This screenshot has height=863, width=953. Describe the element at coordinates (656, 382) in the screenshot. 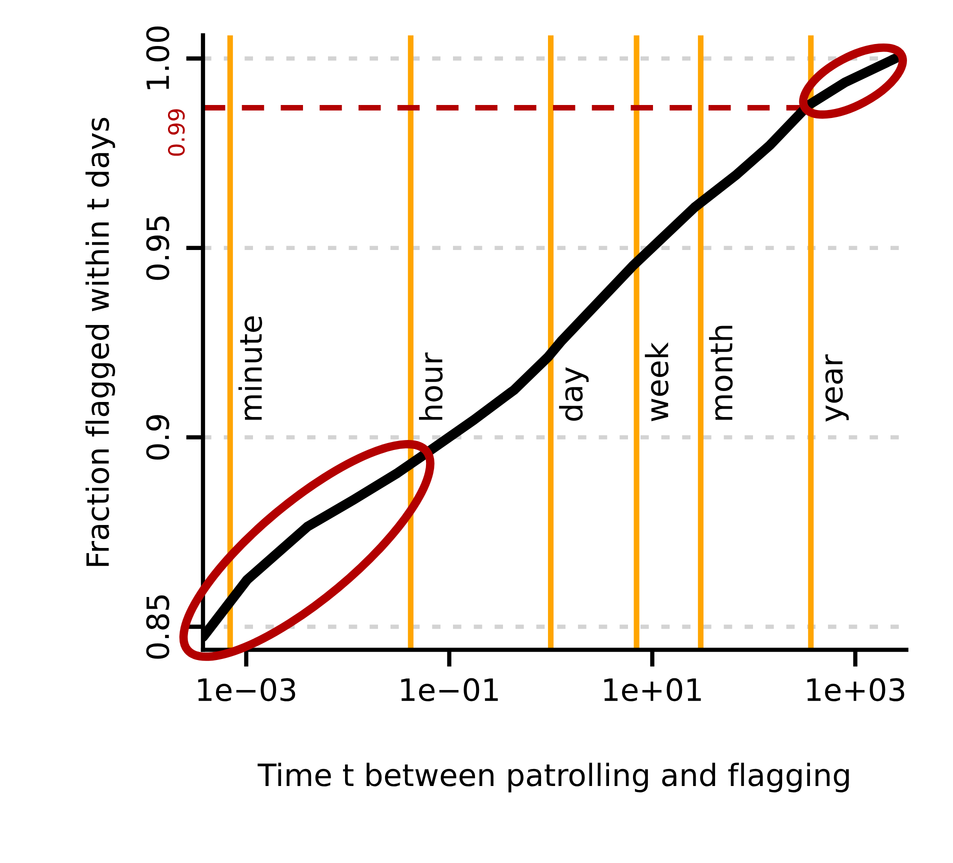

I see `ref-line-label: week` at that location.